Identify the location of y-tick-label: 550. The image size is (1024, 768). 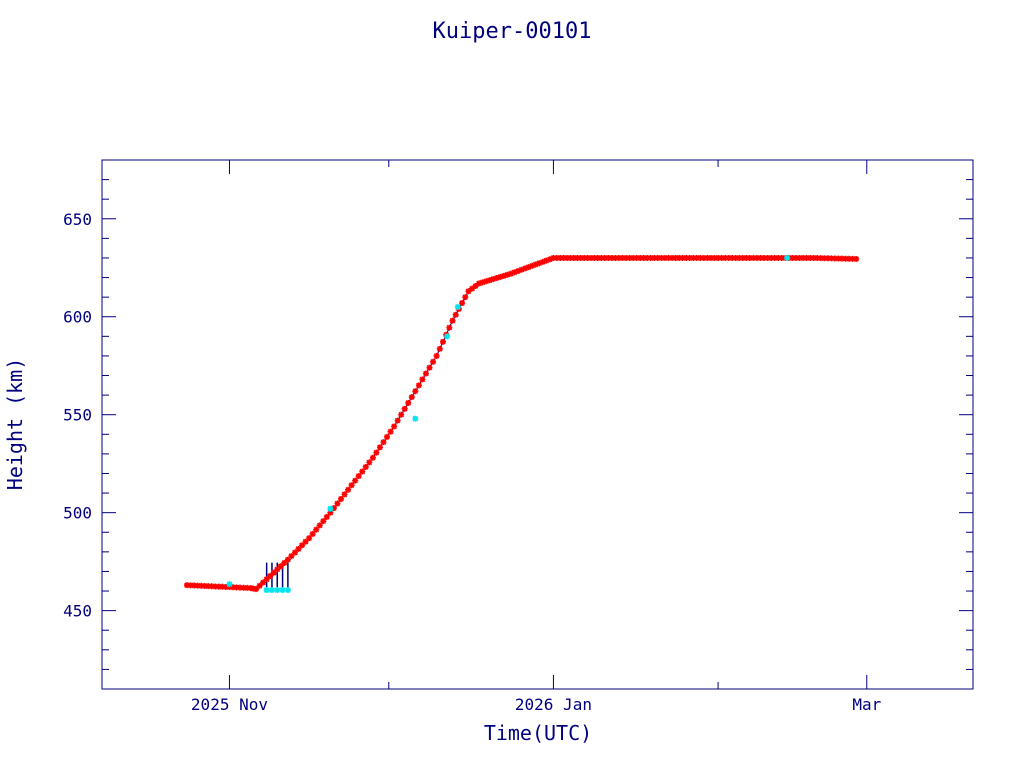
(77, 415).